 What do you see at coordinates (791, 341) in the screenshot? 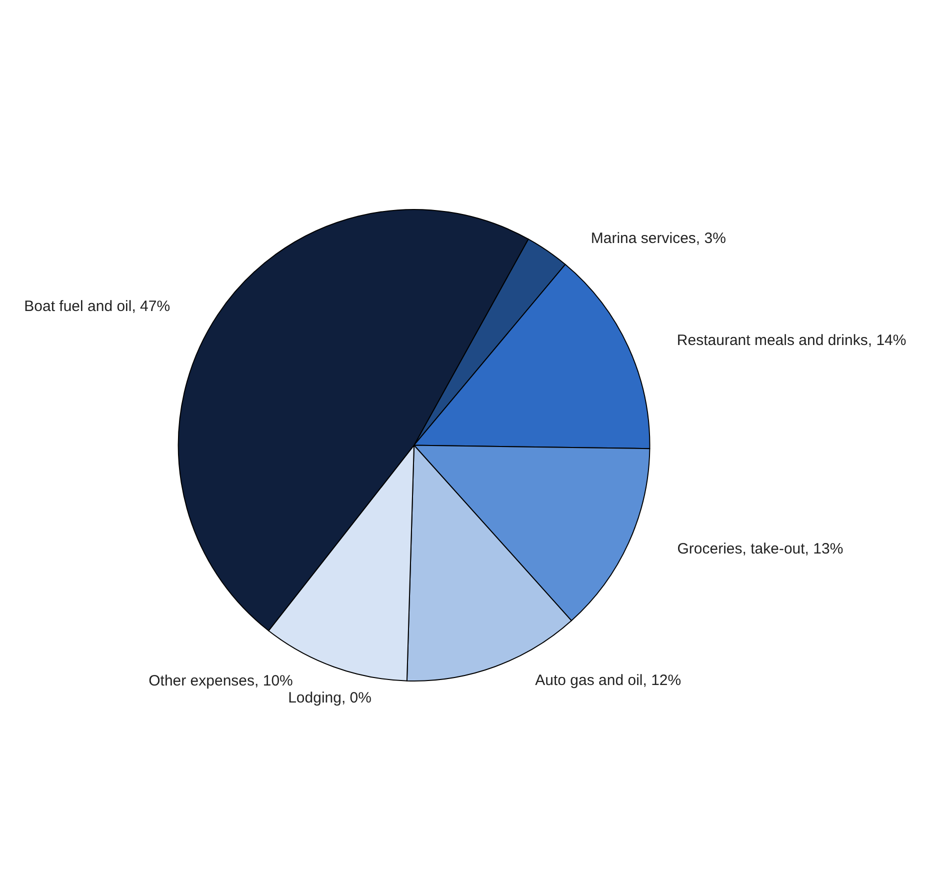
I see `slice-label: Restaurant meals and drinks, 14%` at bounding box center [791, 341].